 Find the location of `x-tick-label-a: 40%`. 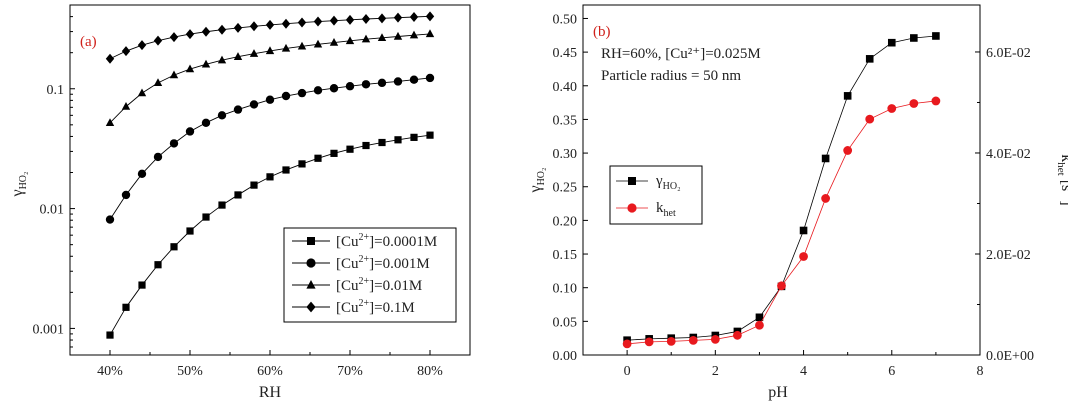

x-tick-label-a: 40% is located at coordinates (110, 371).